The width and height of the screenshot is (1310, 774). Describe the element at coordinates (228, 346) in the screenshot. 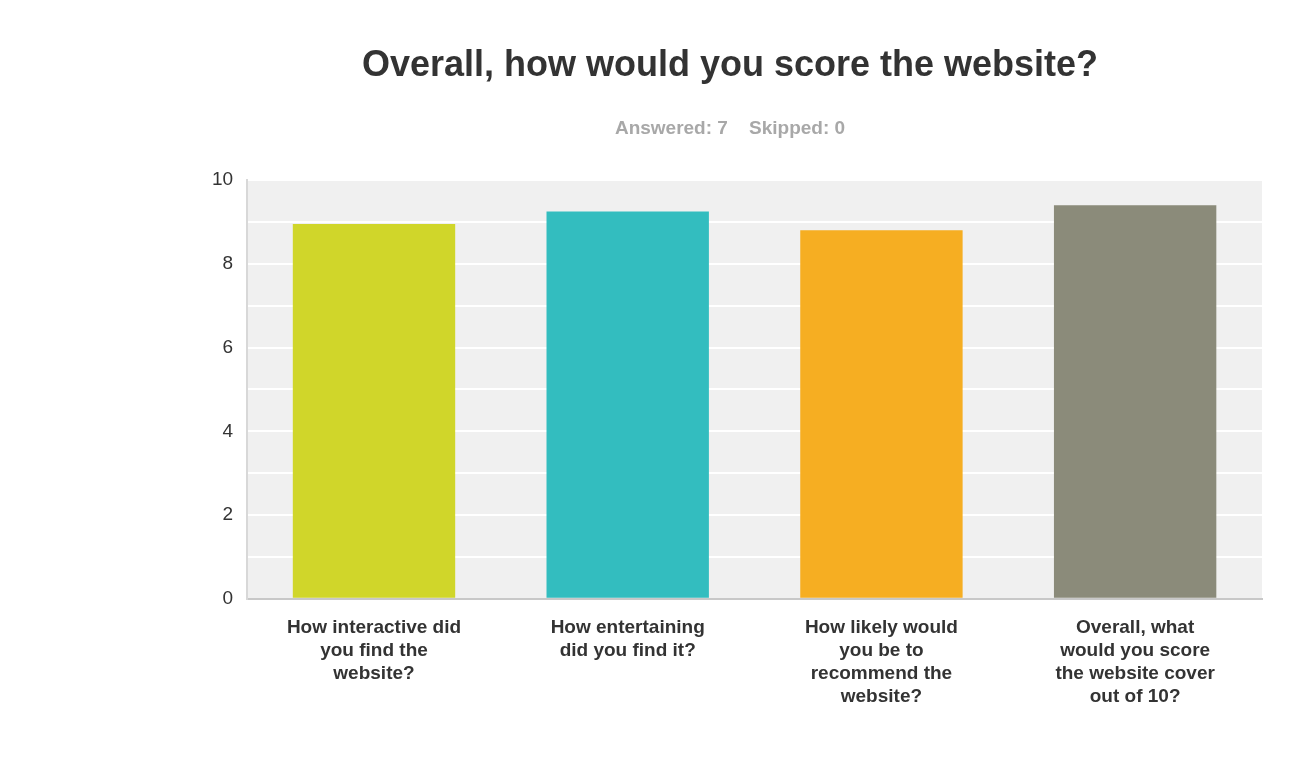

I see `y-tick-label: 6` at that location.